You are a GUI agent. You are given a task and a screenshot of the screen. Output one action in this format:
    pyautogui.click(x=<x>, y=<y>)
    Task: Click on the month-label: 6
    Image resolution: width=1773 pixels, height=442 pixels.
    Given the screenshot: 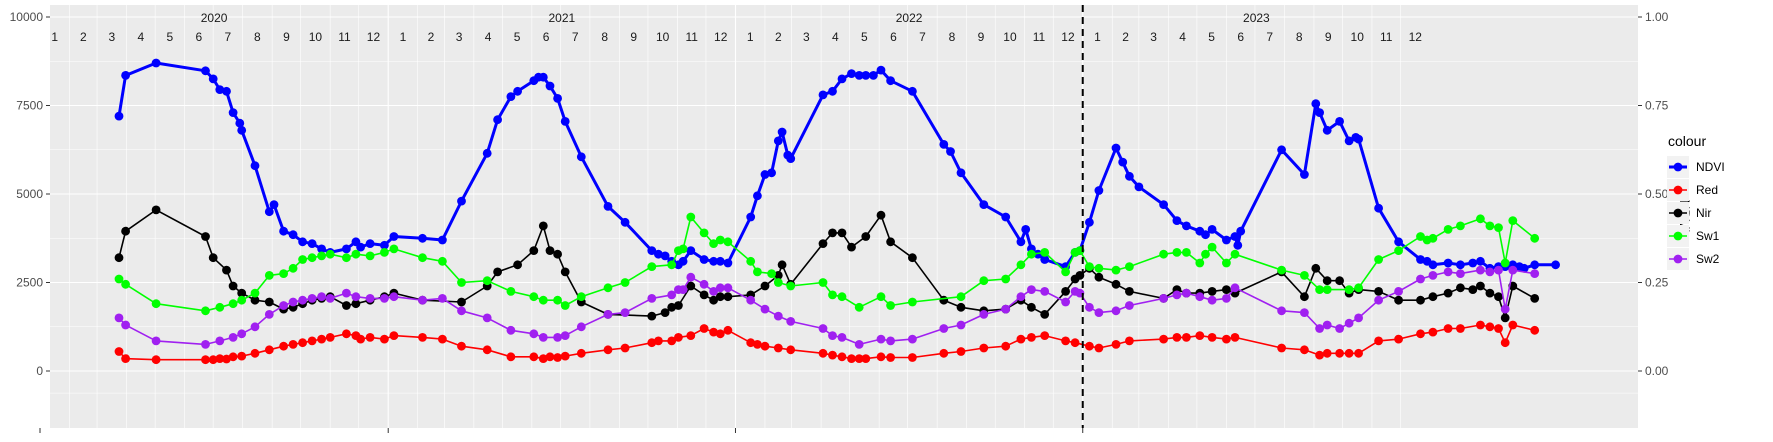 What is the action you would take?
    pyautogui.click(x=893, y=37)
    